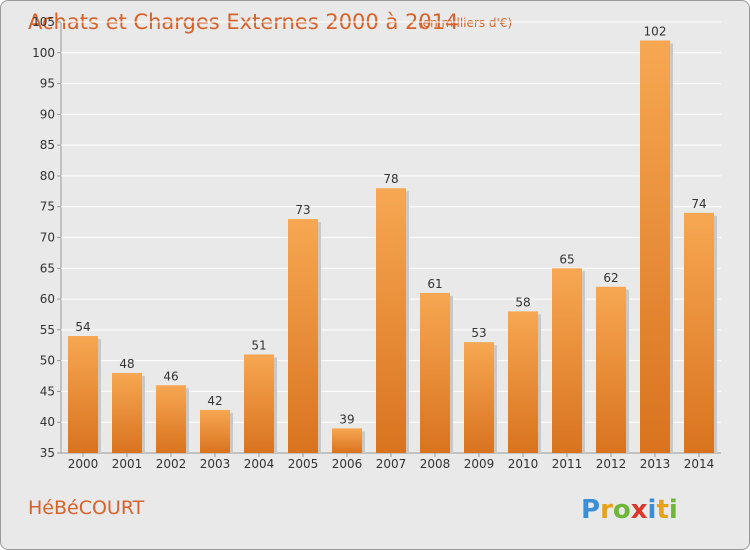  Describe the element at coordinates (214, 401) in the screenshot. I see `bar-value-label: 42` at that location.